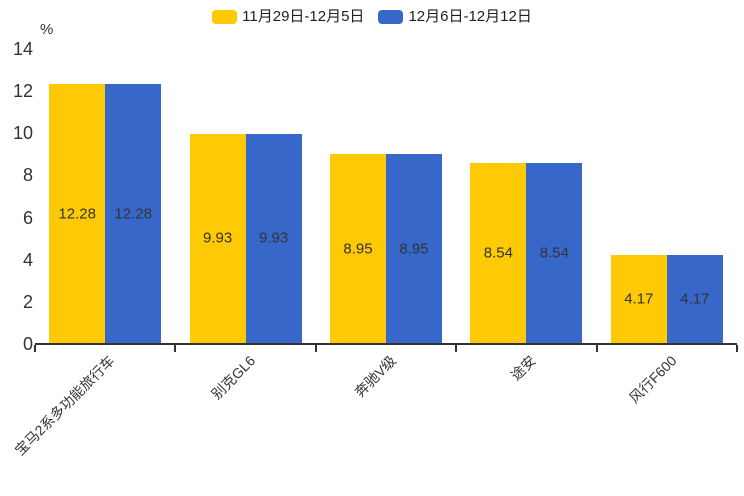 This screenshot has height=496, width=744. I want to click on x-category-label: 宝马2系多功能旅行车, so click(64, 405).